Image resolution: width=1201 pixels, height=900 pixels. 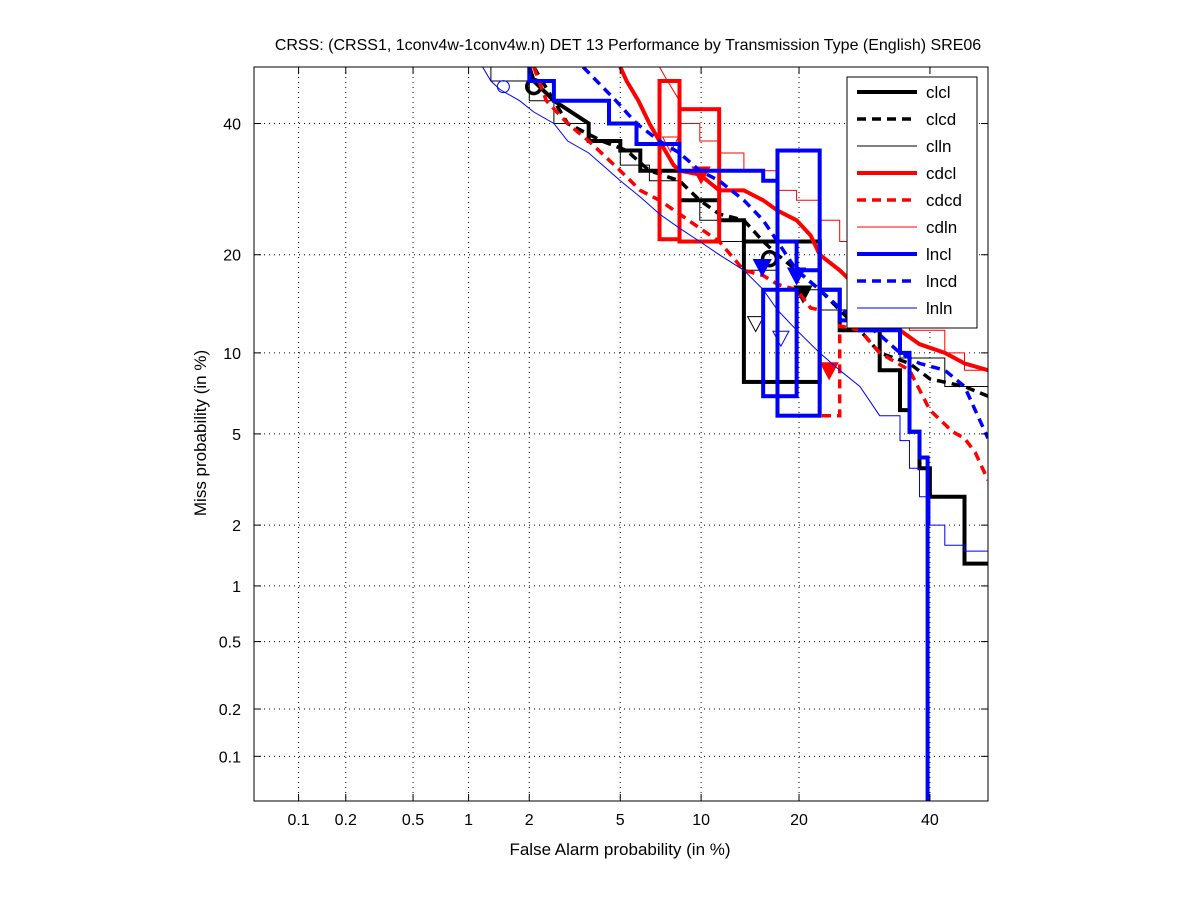 What do you see at coordinates (701, 820) in the screenshot?
I see `x-tick-label: 10` at bounding box center [701, 820].